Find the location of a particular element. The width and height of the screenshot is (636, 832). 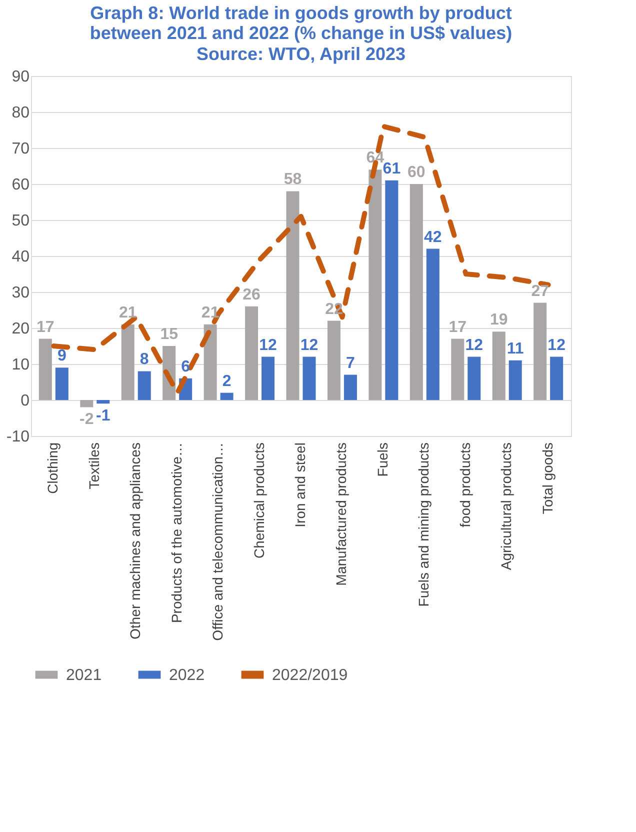

data-label: 21 is located at coordinates (127, 313).